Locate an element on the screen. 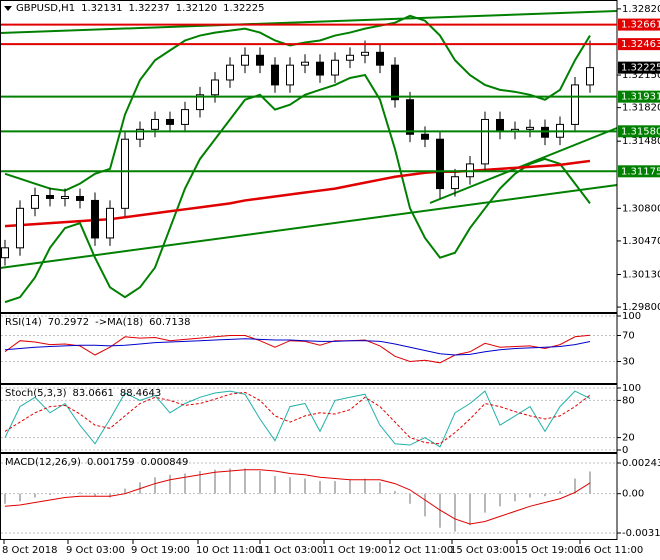  x-tick-label: 8 Oct 2018 is located at coordinates (29, 550).